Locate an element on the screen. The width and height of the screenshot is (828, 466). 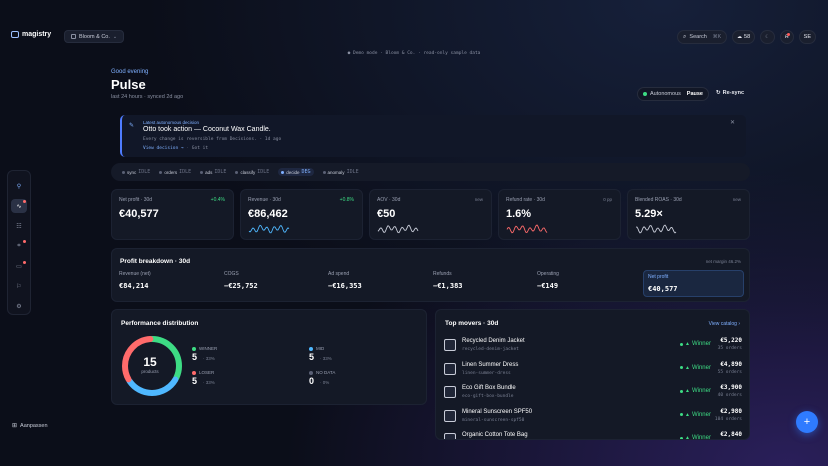
kpi-card: AOV · 30d €50 new is located at coordinates (430, 214).